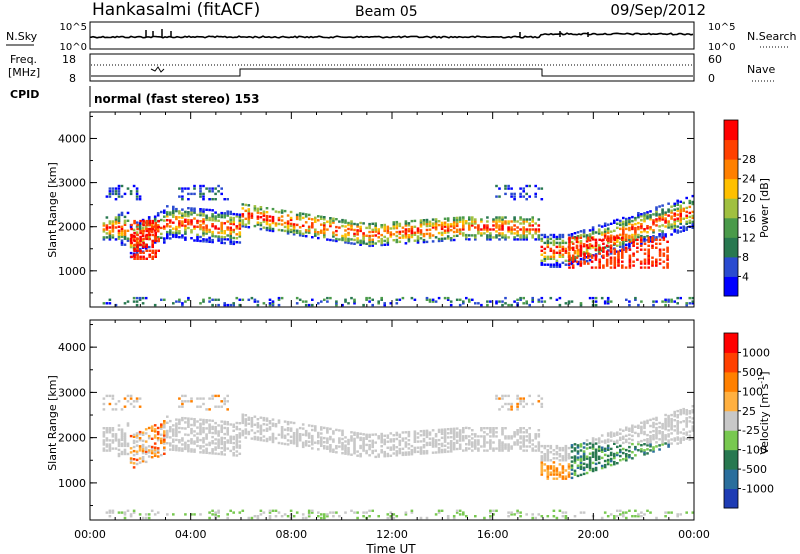  I want to click on nsky-trace, so click(392, 35).